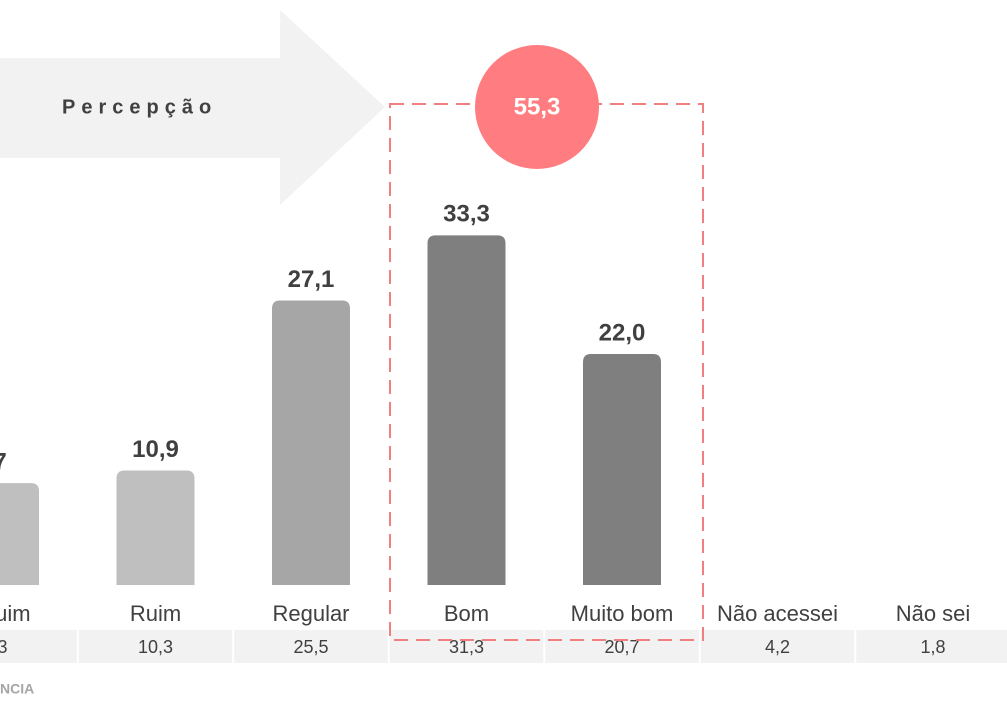  What do you see at coordinates (311, 279) in the screenshot?
I see `value-label: 27,1` at bounding box center [311, 279].